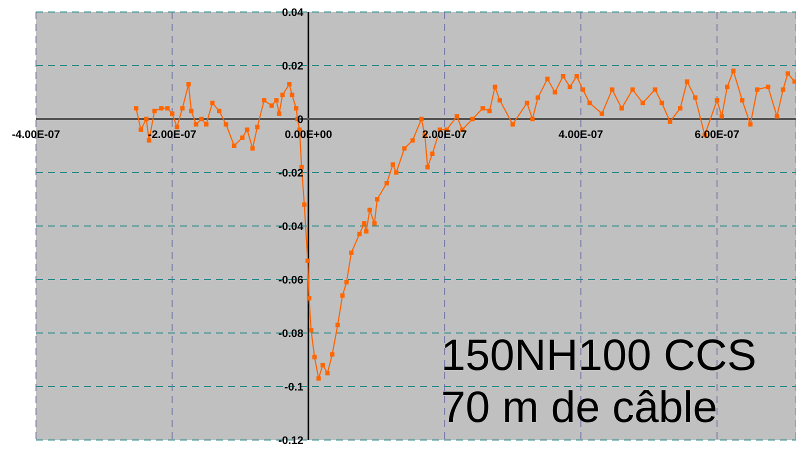 Image resolution: width=796 pixels, height=451 pixels. What do you see at coordinates (294, 388) in the screenshot?
I see `y-tick-label: -0.1` at bounding box center [294, 388].